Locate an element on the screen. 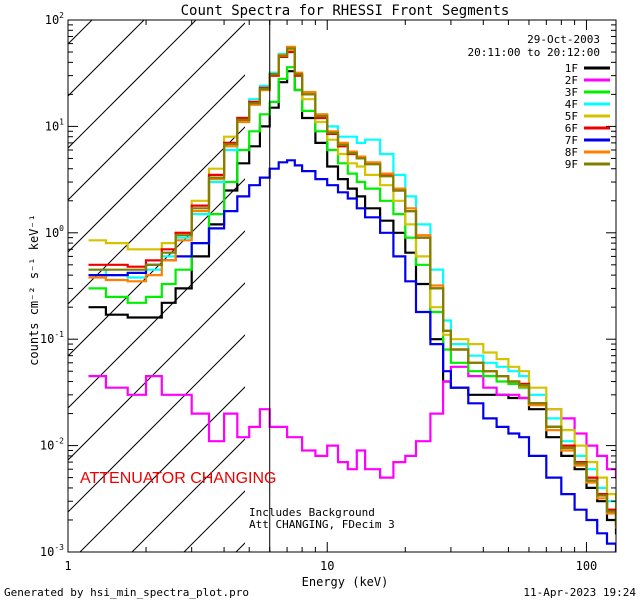 Image resolution: width=640 pixels, height=600 pixels. att-fdecim-annotation: Att CHANGING, FDecim 3 is located at coordinates (322, 524).